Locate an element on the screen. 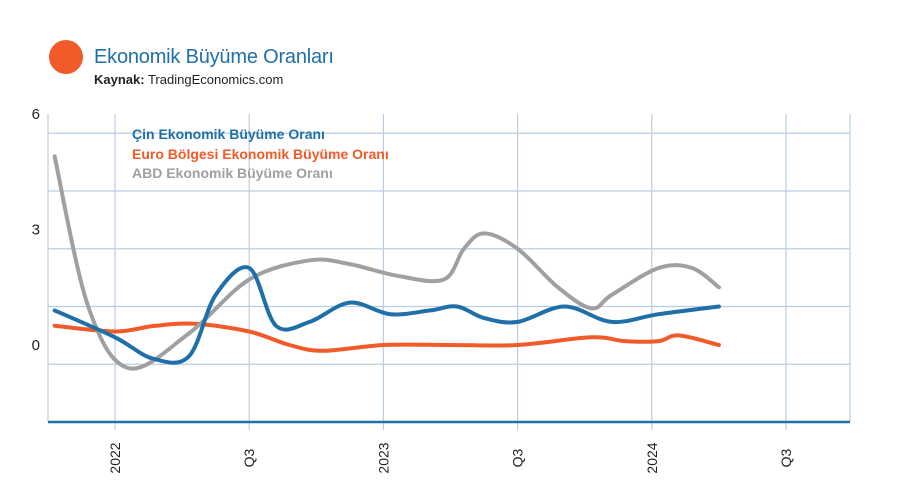  legend-entry-china: Çin Ekonomik Büyüme Oranı is located at coordinates (228, 134).